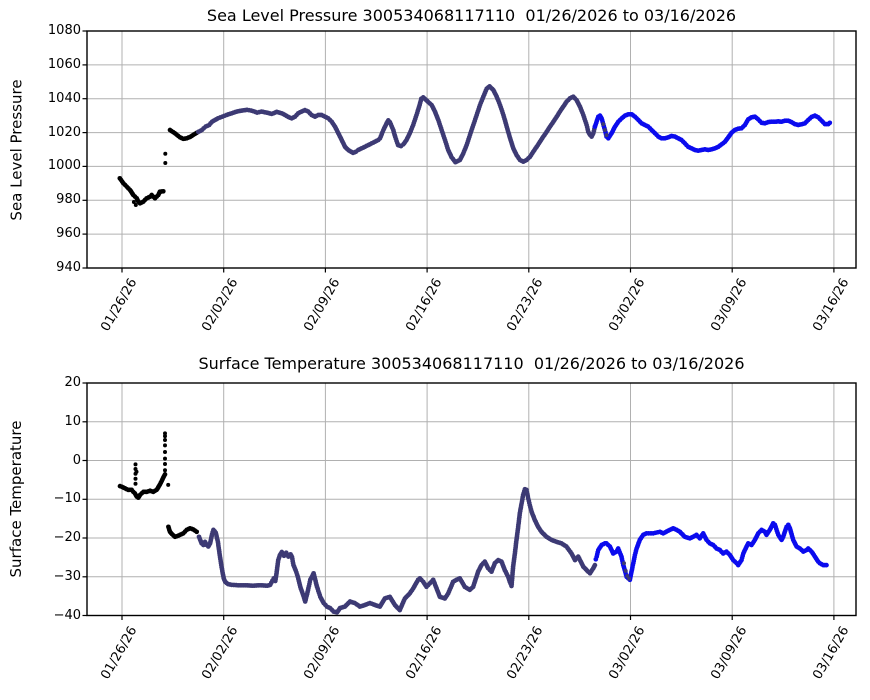 This screenshot has width=870, height=700. What do you see at coordinates (68, 267) in the screenshot?
I see `y-tick-label: 940` at bounding box center [68, 267].